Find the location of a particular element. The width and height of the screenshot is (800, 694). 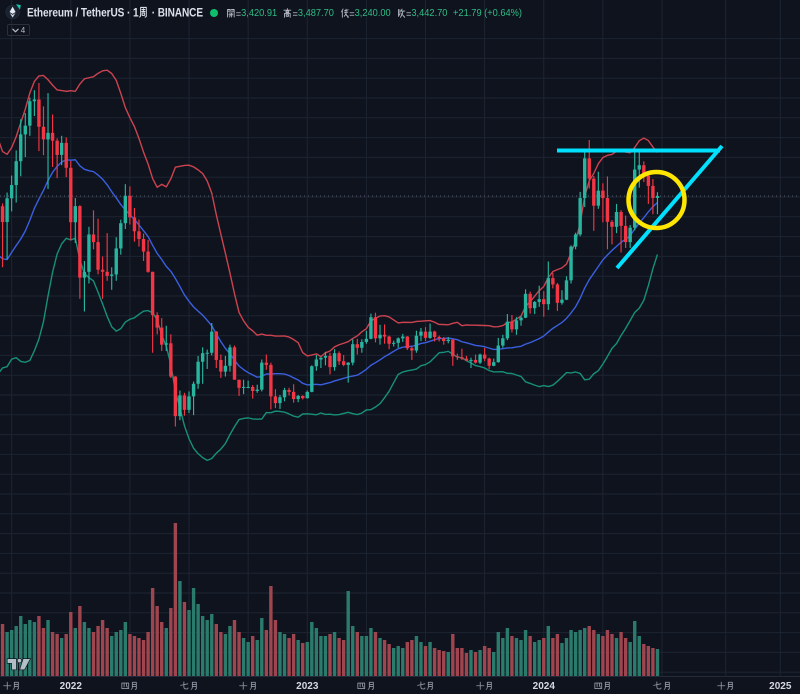

time-axis-label: 2024 is located at coordinates (543, 686).